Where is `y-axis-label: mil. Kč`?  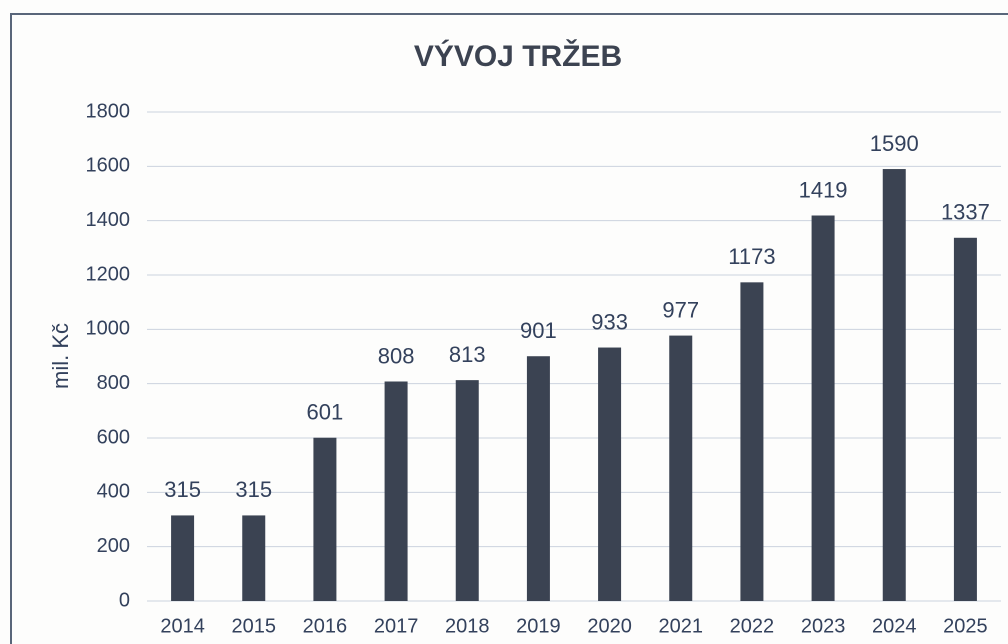 y-axis-label: mil. Kč is located at coordinates (60, 356).